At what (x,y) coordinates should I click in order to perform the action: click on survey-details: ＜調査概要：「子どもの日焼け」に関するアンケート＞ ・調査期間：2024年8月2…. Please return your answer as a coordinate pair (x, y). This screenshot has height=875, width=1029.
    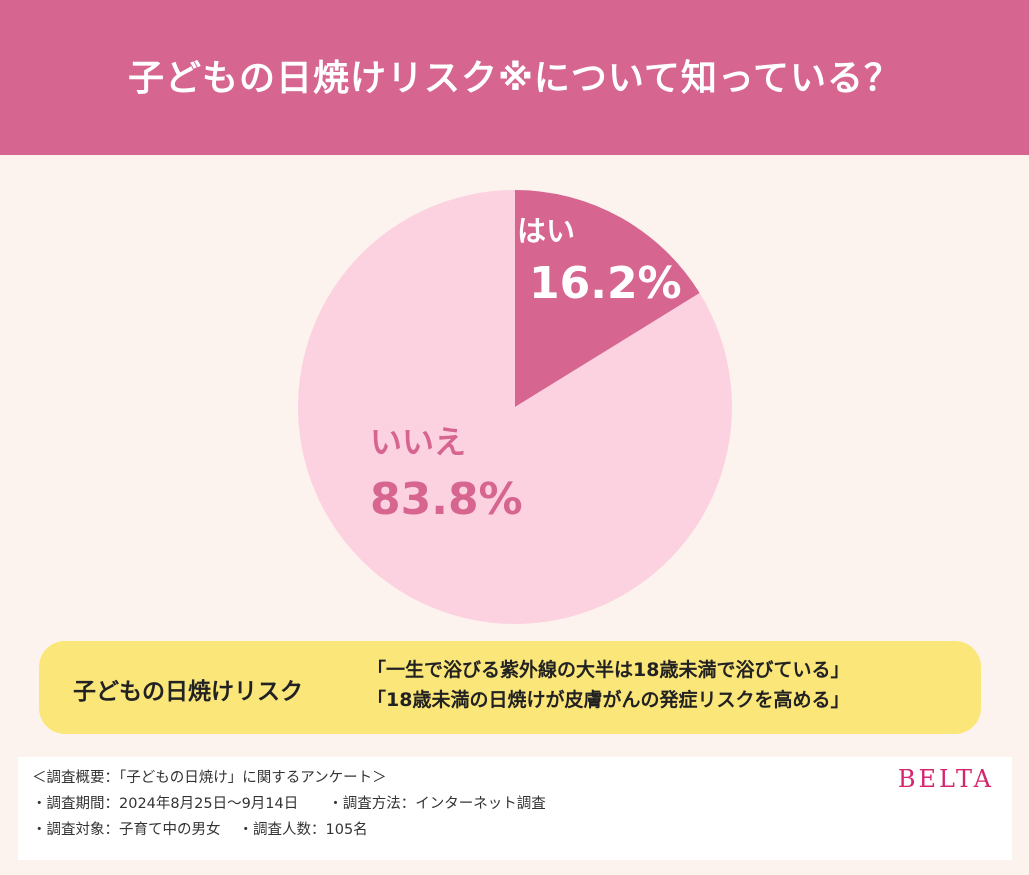
    Looking at the image, I should click on (289, 804).